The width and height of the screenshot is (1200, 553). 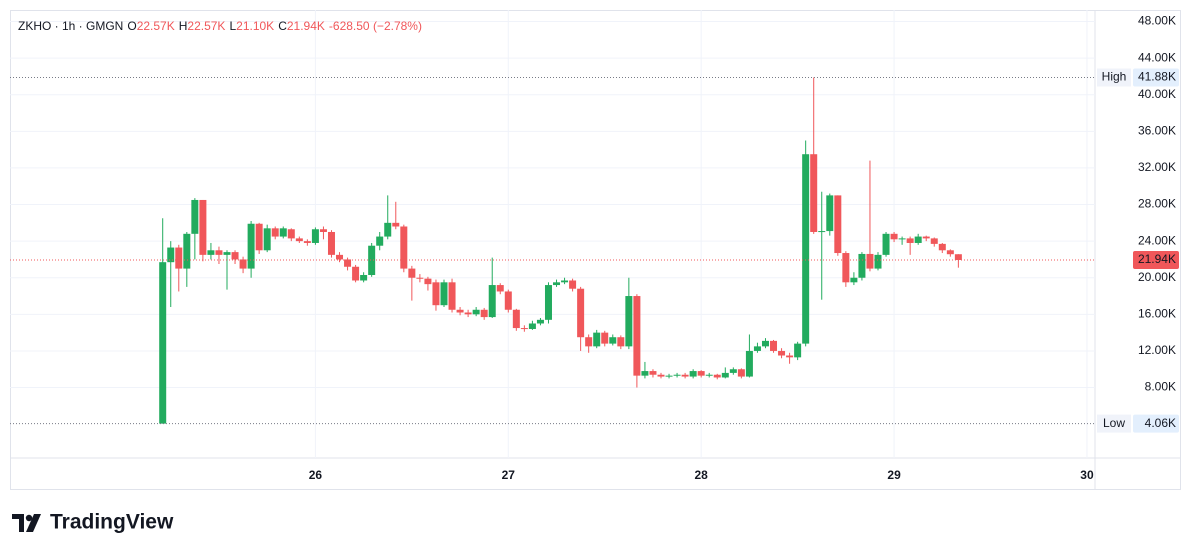 I want to click on y-tick-label: 32.00K, so click(x=1157, y=167).